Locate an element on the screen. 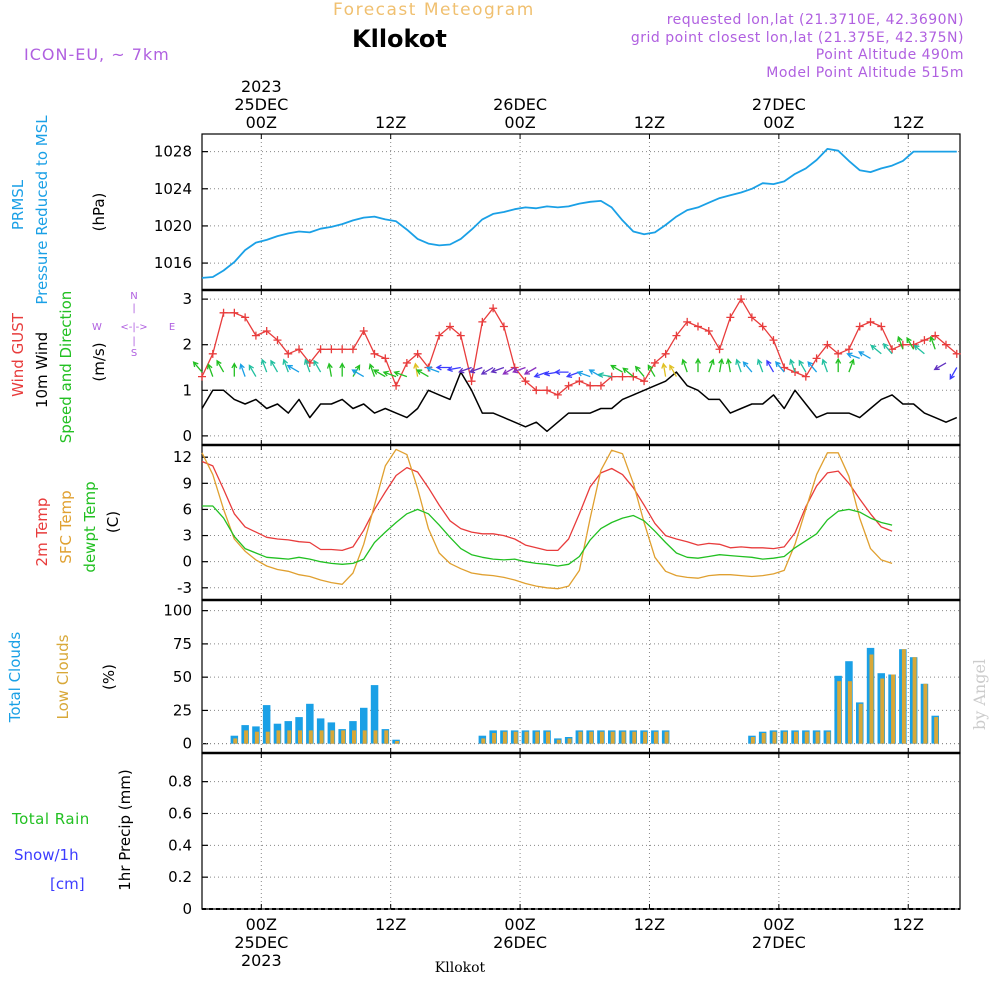 This screenshot has height=1000, width=1000. y-tick-label: -3 is located at coordinates (184, 588).